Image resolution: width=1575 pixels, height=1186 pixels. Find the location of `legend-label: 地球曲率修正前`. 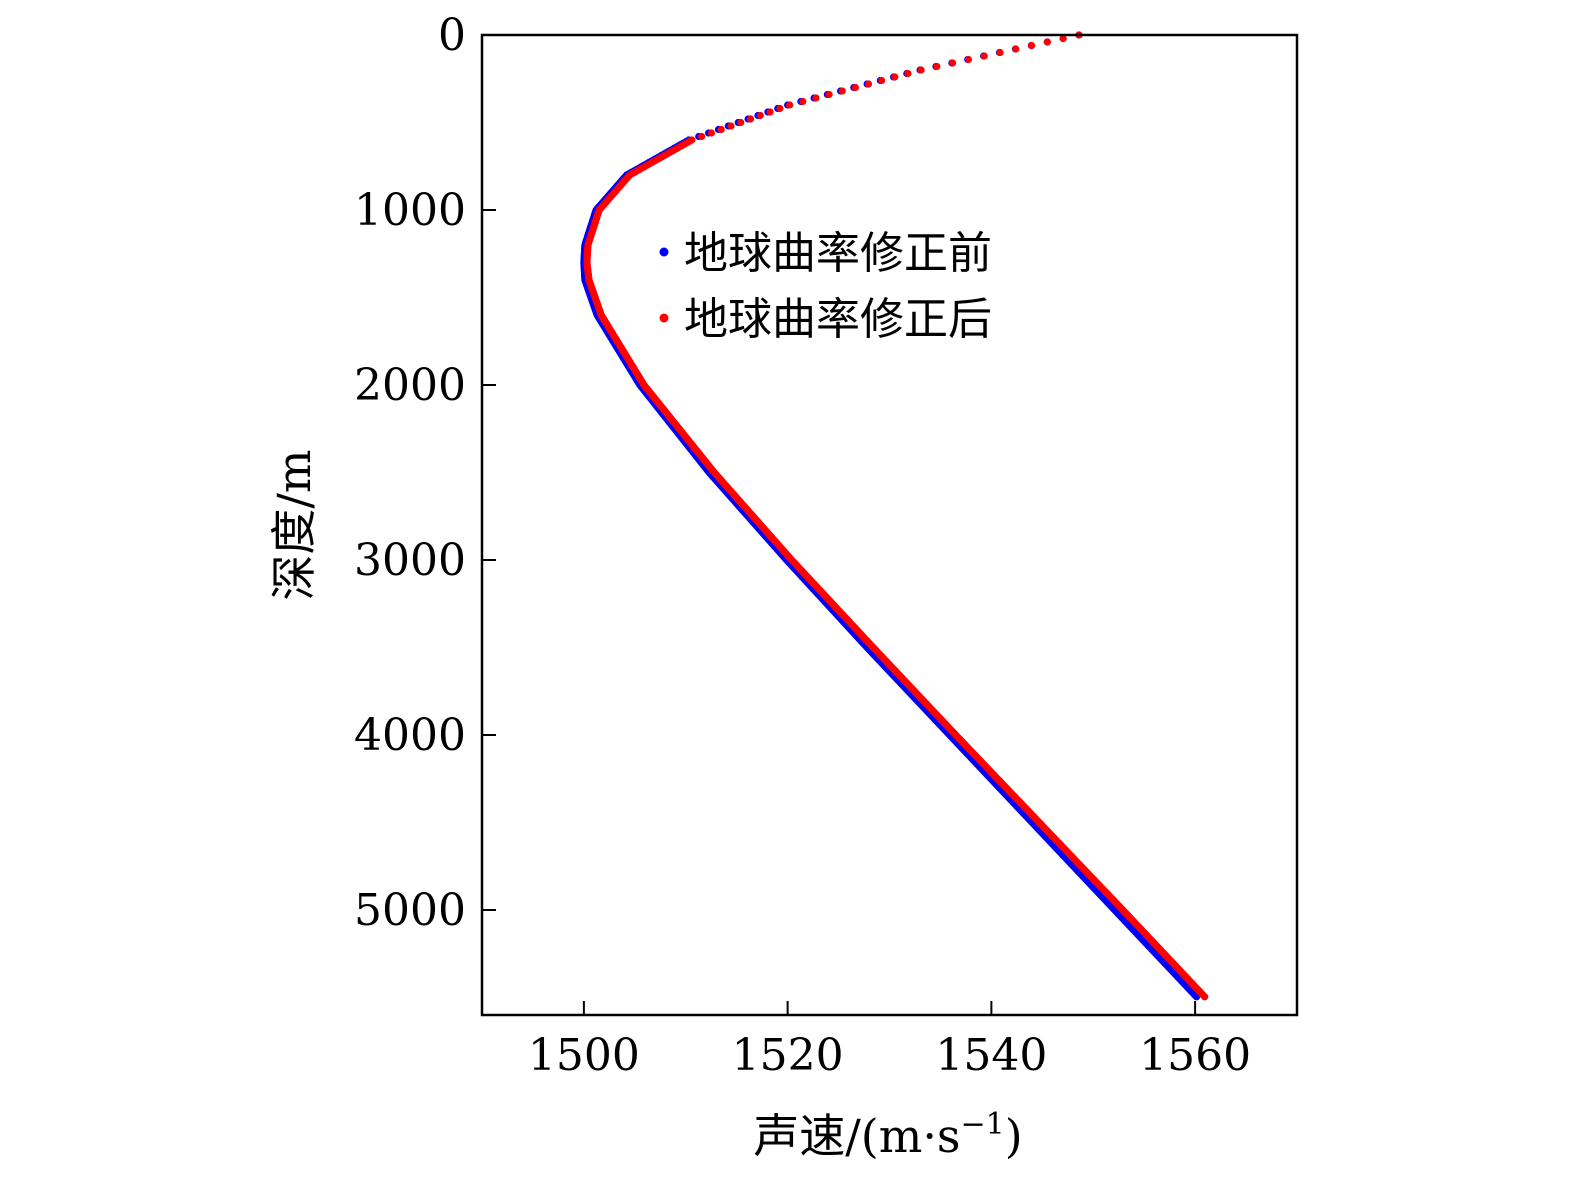

legend-label: 地球曲率修正前 is located at coordinates (838, 253).